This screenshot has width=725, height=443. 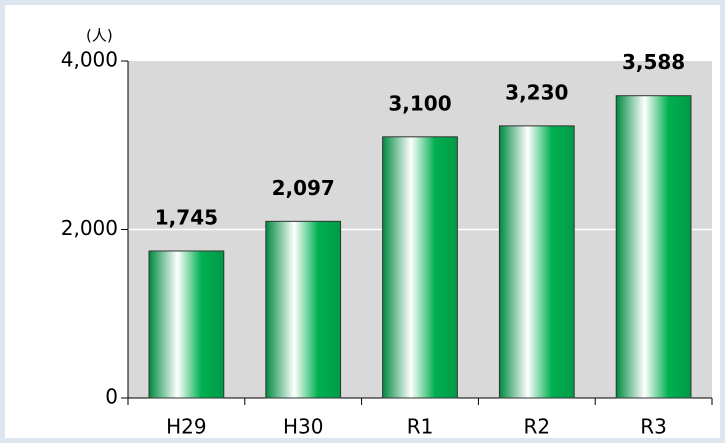 What do you see at coordinates (89, 228) in the screenshot?
I see `y-tick-label: 2,000` at bounding box center [89, 228].